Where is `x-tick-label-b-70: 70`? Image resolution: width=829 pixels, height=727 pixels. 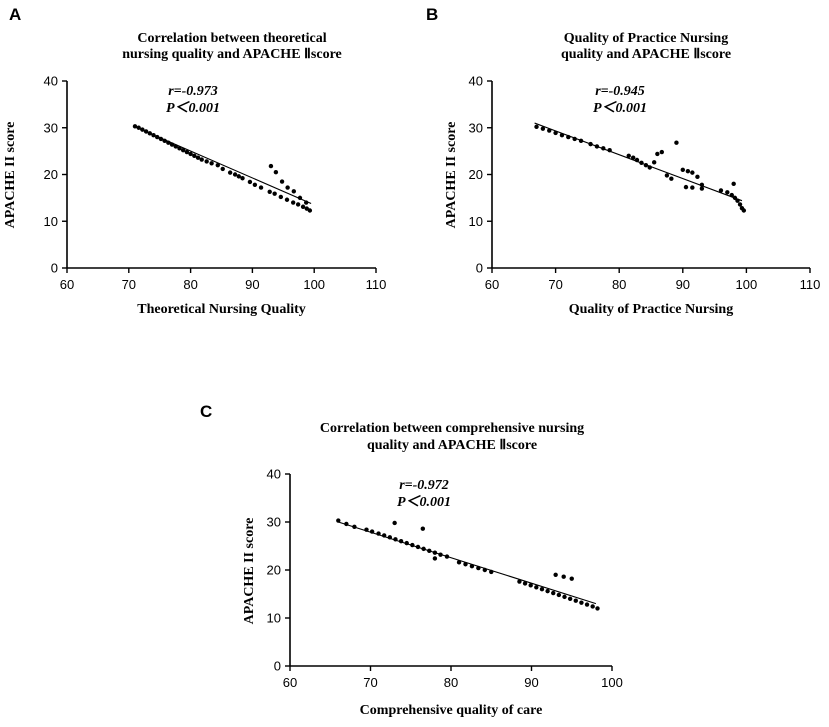 x-tick-label-b-70: 70 is located at coordinates (555, 284).